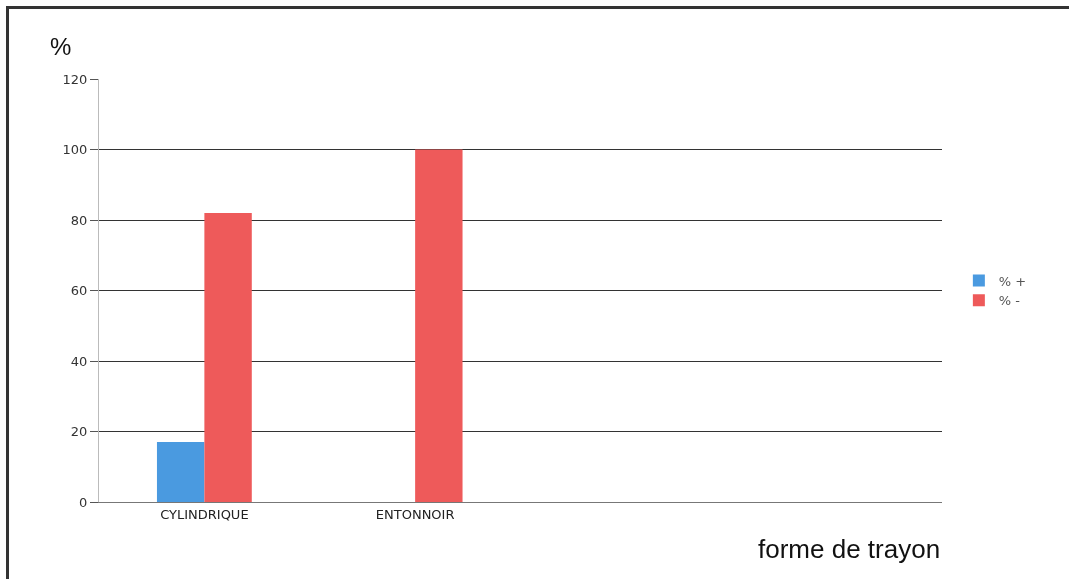  Describe the element at coordinates (79, 220) in the screenshot. I see `y-tick-label: 80` at that location.